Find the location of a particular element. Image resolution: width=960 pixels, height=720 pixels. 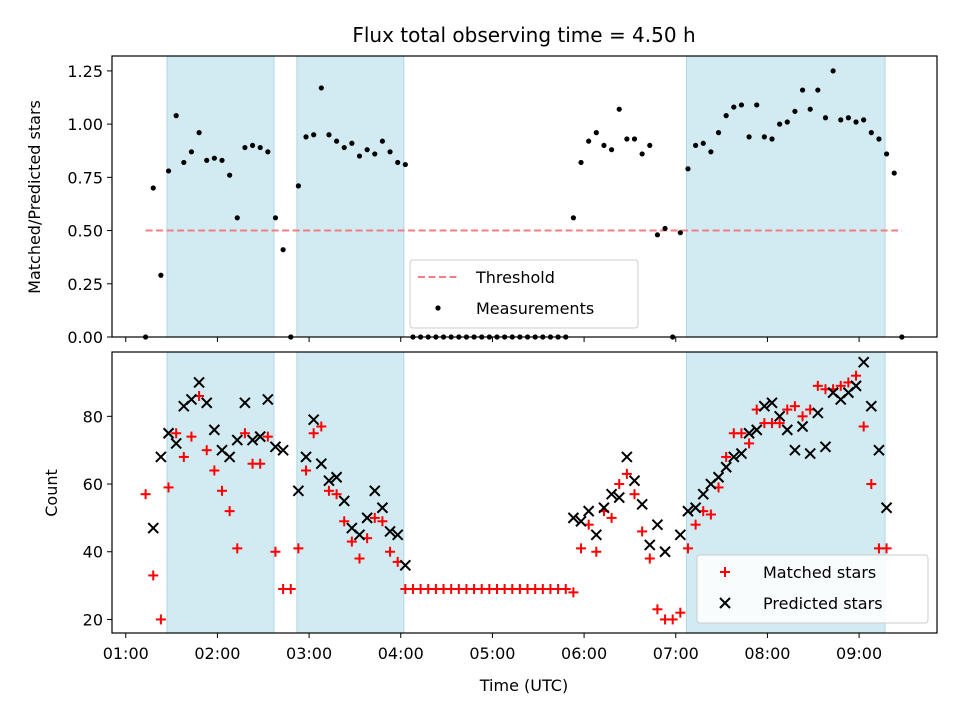

y-tick-label: 60 is located at coordinates (93, 484).